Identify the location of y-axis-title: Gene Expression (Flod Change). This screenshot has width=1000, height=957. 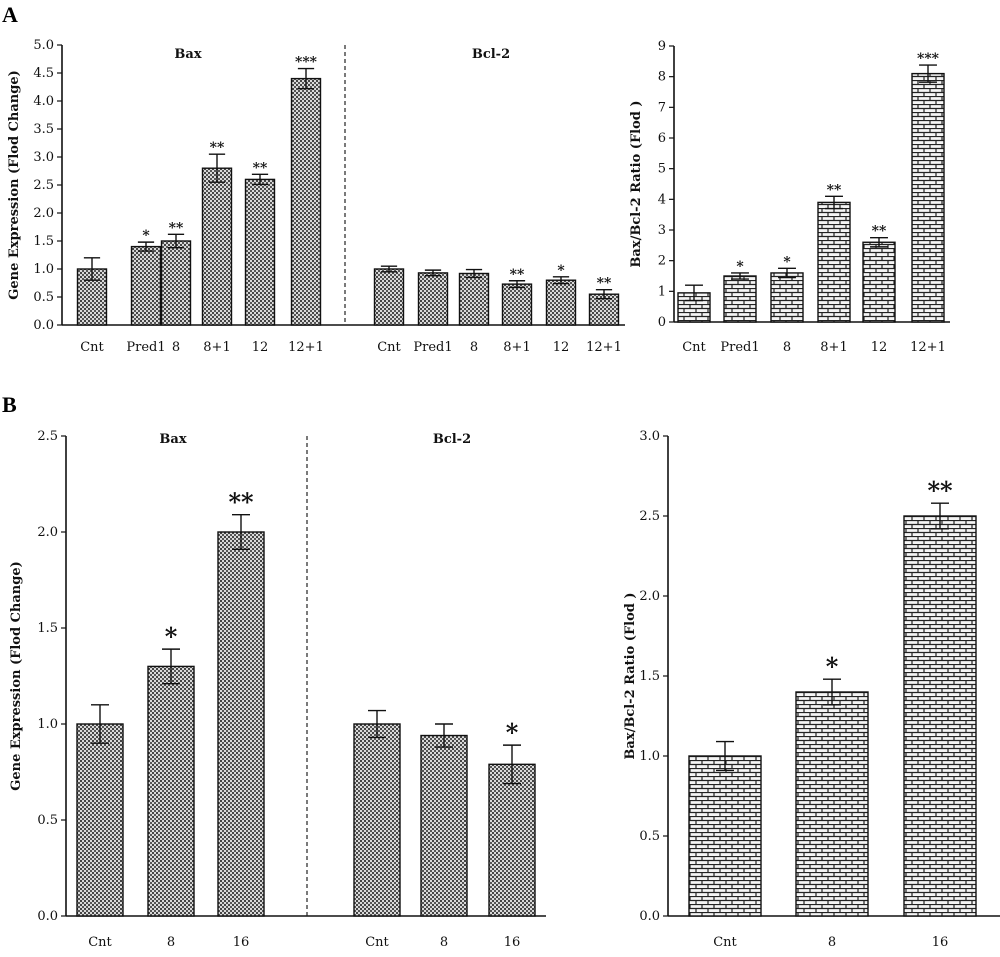
(14, 185).